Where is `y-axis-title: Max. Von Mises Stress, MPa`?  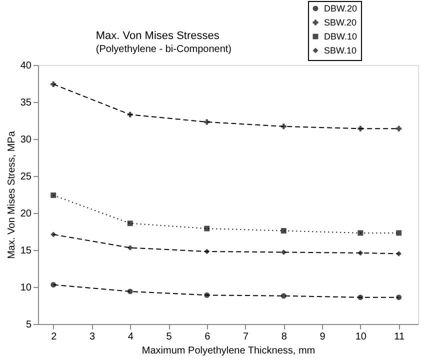
y-axis-title: Max. Von Mises Stress, MPa is located at coordinates (12, 194).